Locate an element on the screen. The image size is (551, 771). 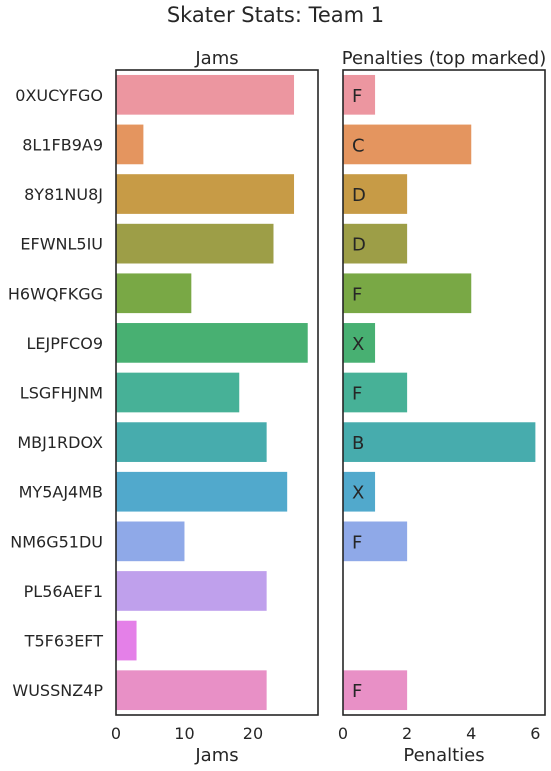
chart-title: Skater Stats: Team 1 is located at coordinates (275, 15).